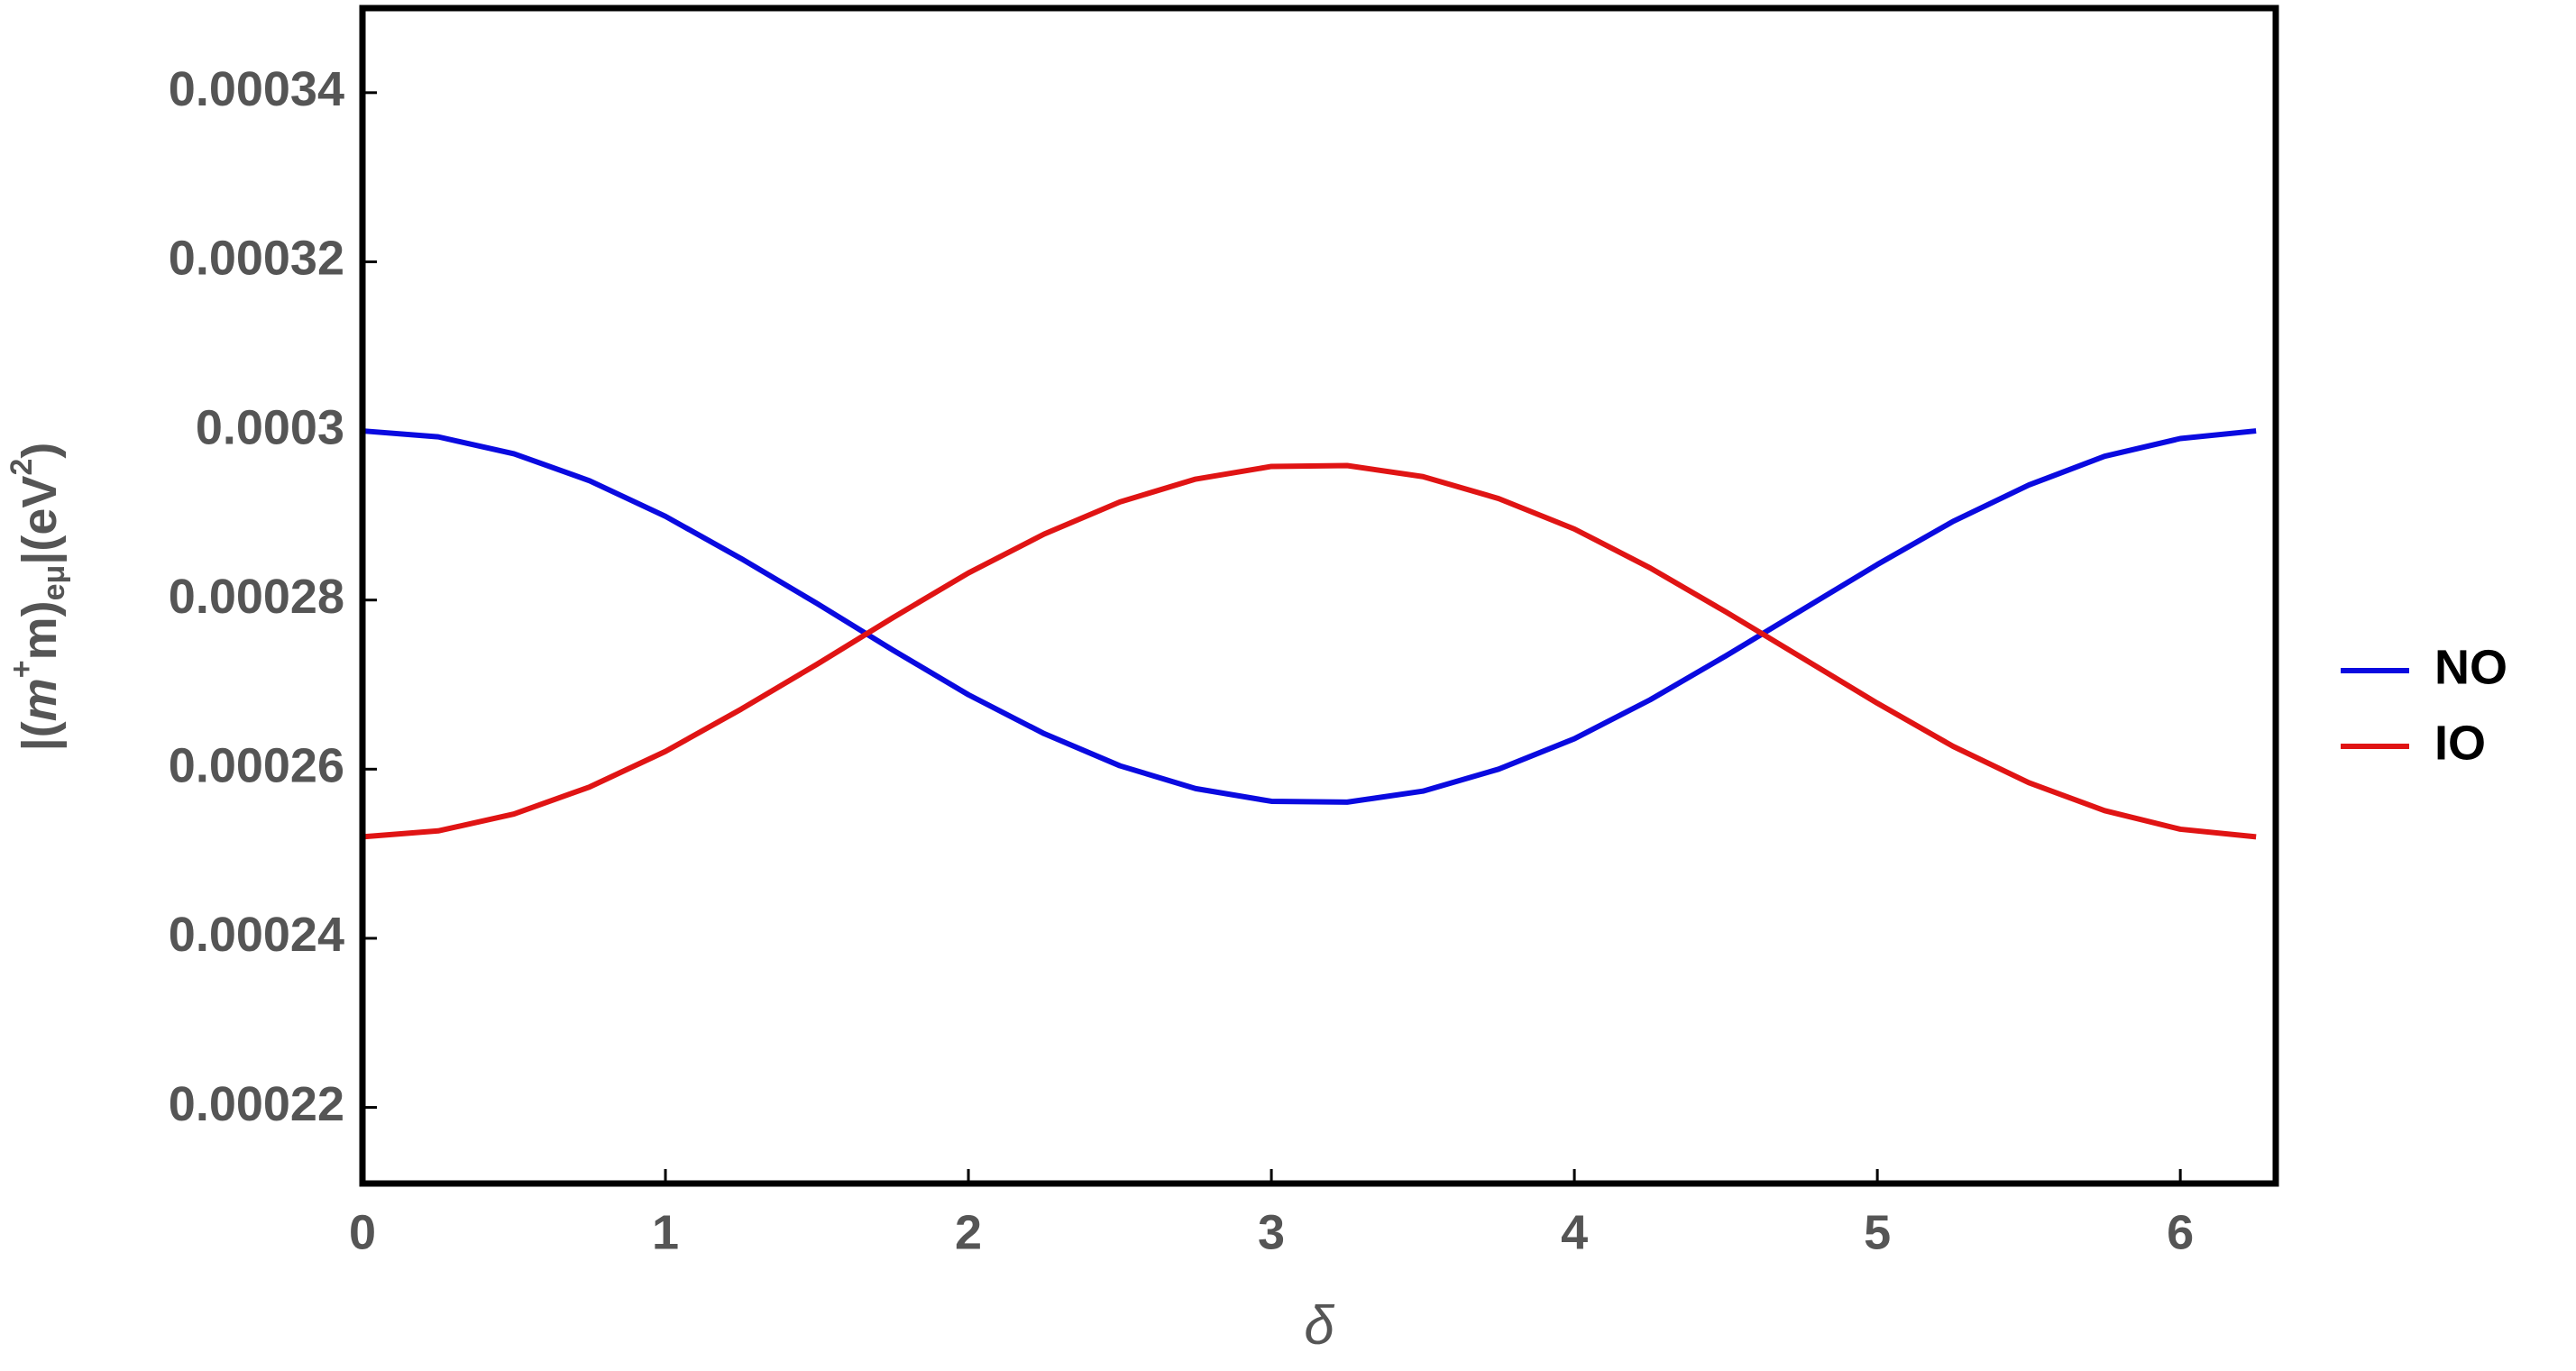 This screenshot has height=1371, width=2576. What do you see at coordinates (665, 1232) in the screenshot?
I see `x-tick-label: 1` at bounding box center [665, 1232].